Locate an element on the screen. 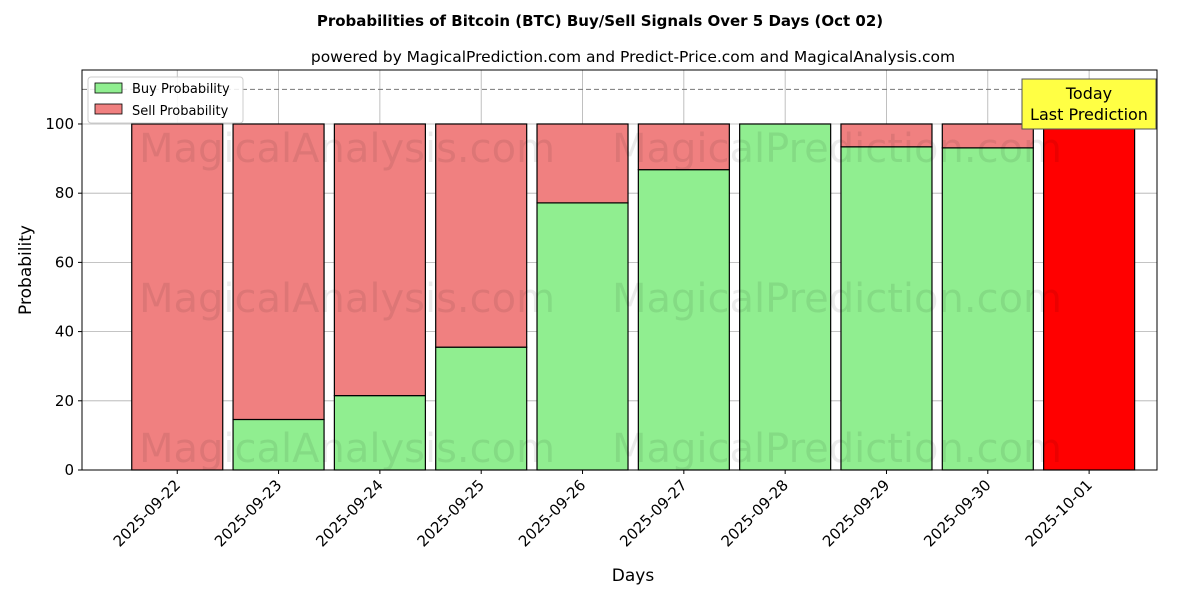 This screenshot has height=604, width=1200. x-tick-label: 2025-10-01 is located at coordinates (1059, 513).